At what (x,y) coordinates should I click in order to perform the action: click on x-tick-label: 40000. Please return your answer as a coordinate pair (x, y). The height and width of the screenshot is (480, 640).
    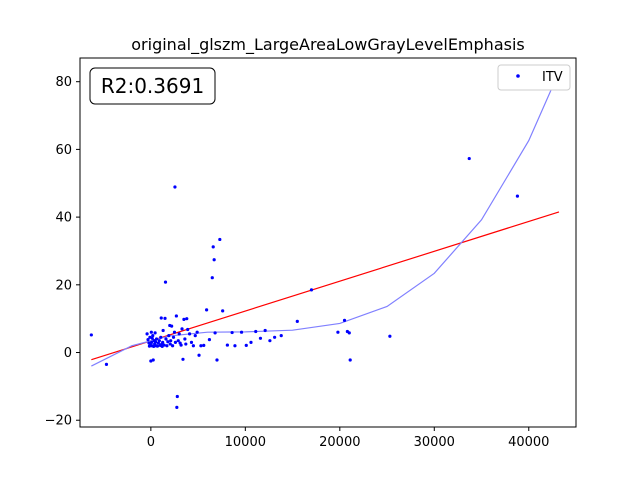
    Looking at the image, I should click on (528, 442).